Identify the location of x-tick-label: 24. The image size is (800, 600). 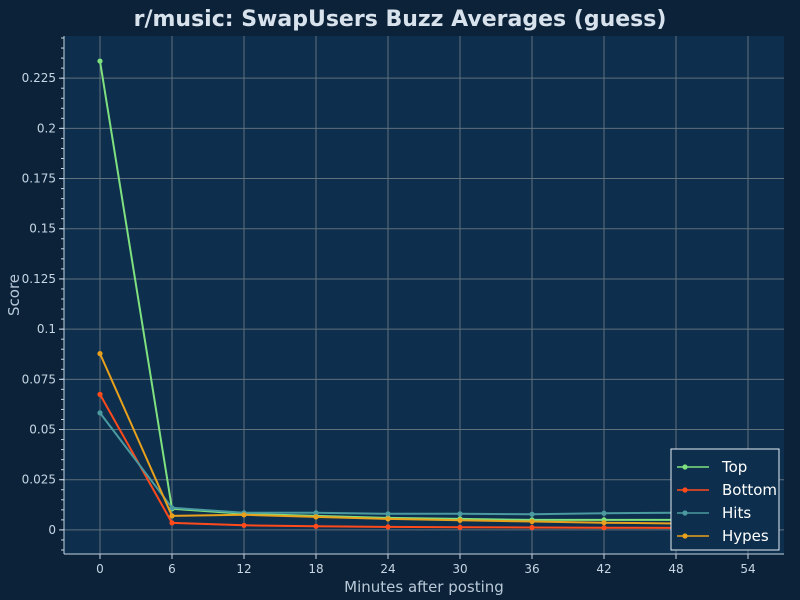
(387, 569).